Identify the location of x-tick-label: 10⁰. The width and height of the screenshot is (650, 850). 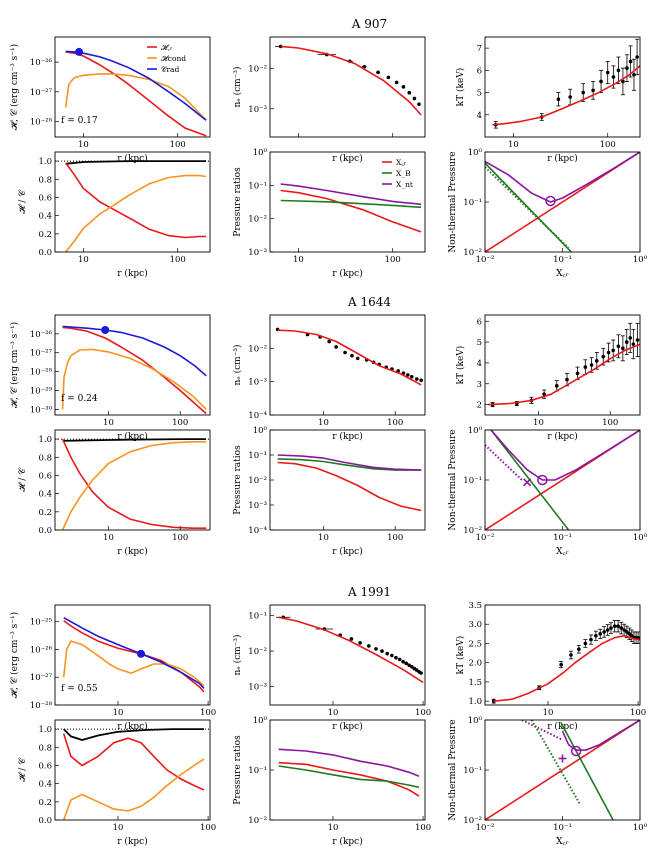
(640, 260).